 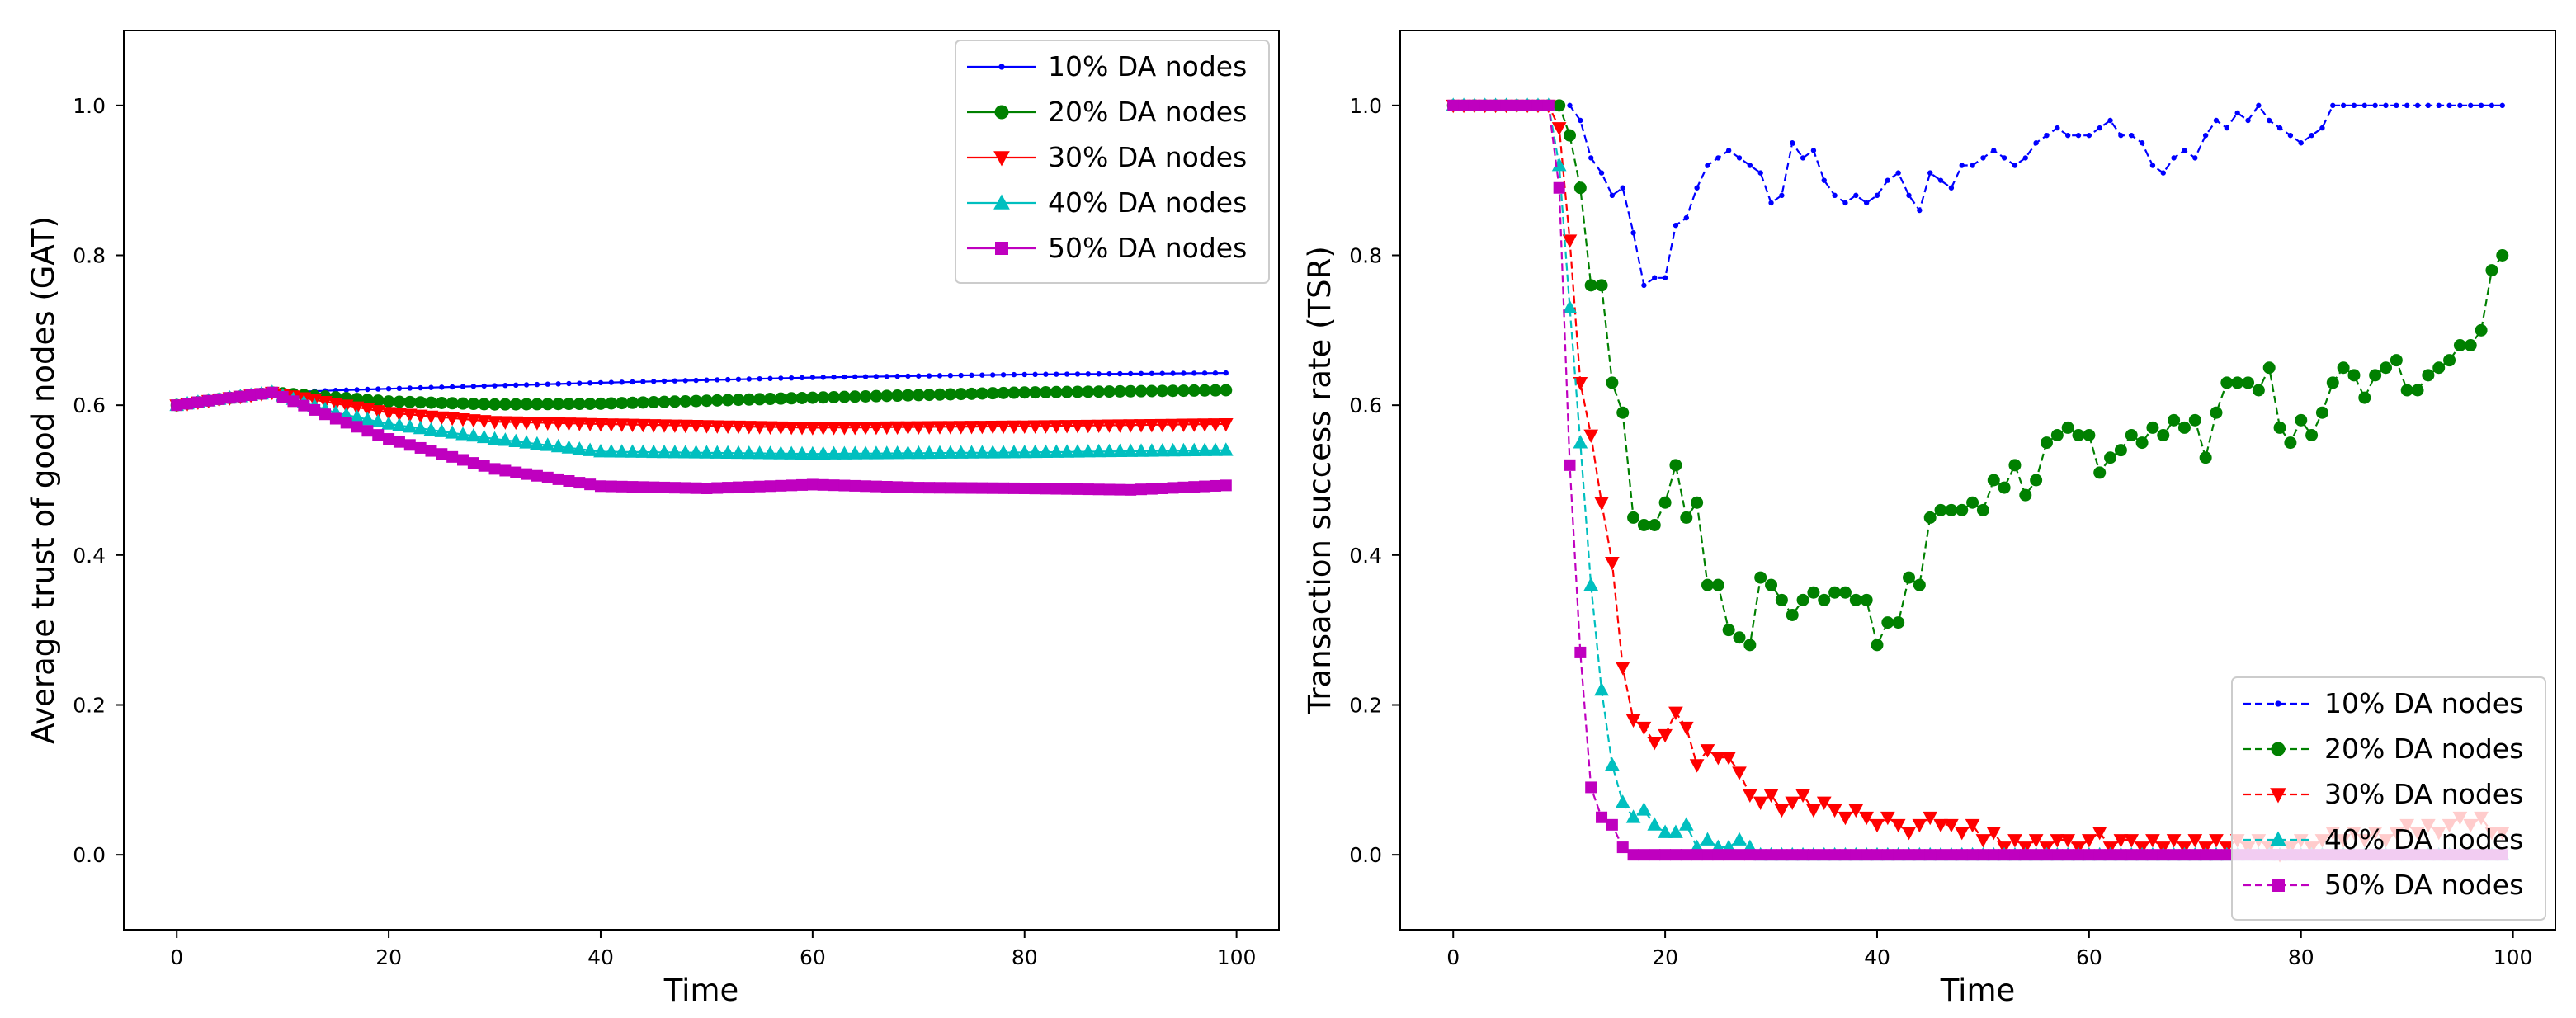 What do you see at coordinates (701, 441) in the screenshot?
I see `gat-series-50pct-da-nodes` at bounding box center [701, 441].